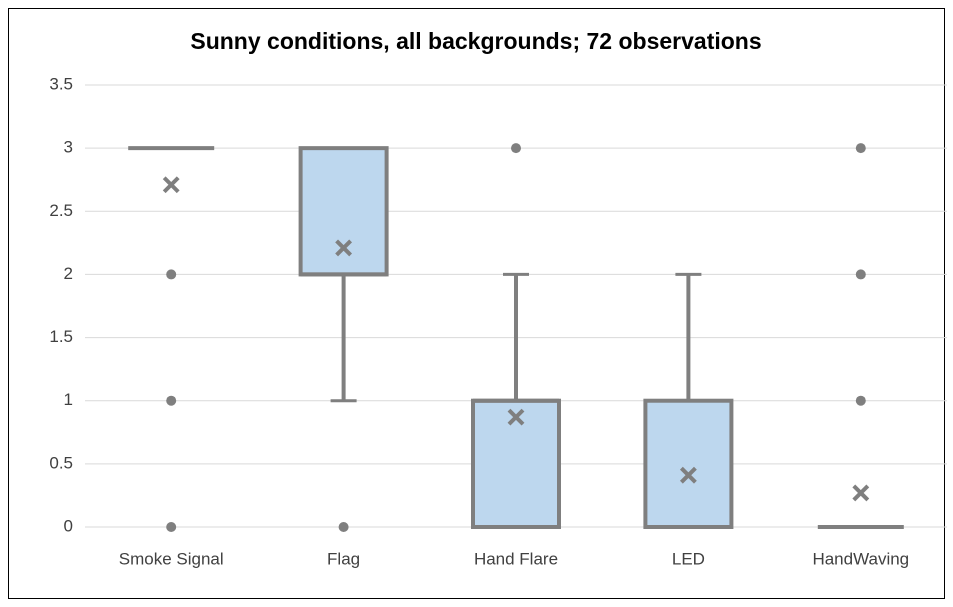 This screenshot has height=607, width=953. What do you see at coordinates (68, 399) in the screenshot?
I see `y-tick-label: 1` at bounding box center [68, 399].